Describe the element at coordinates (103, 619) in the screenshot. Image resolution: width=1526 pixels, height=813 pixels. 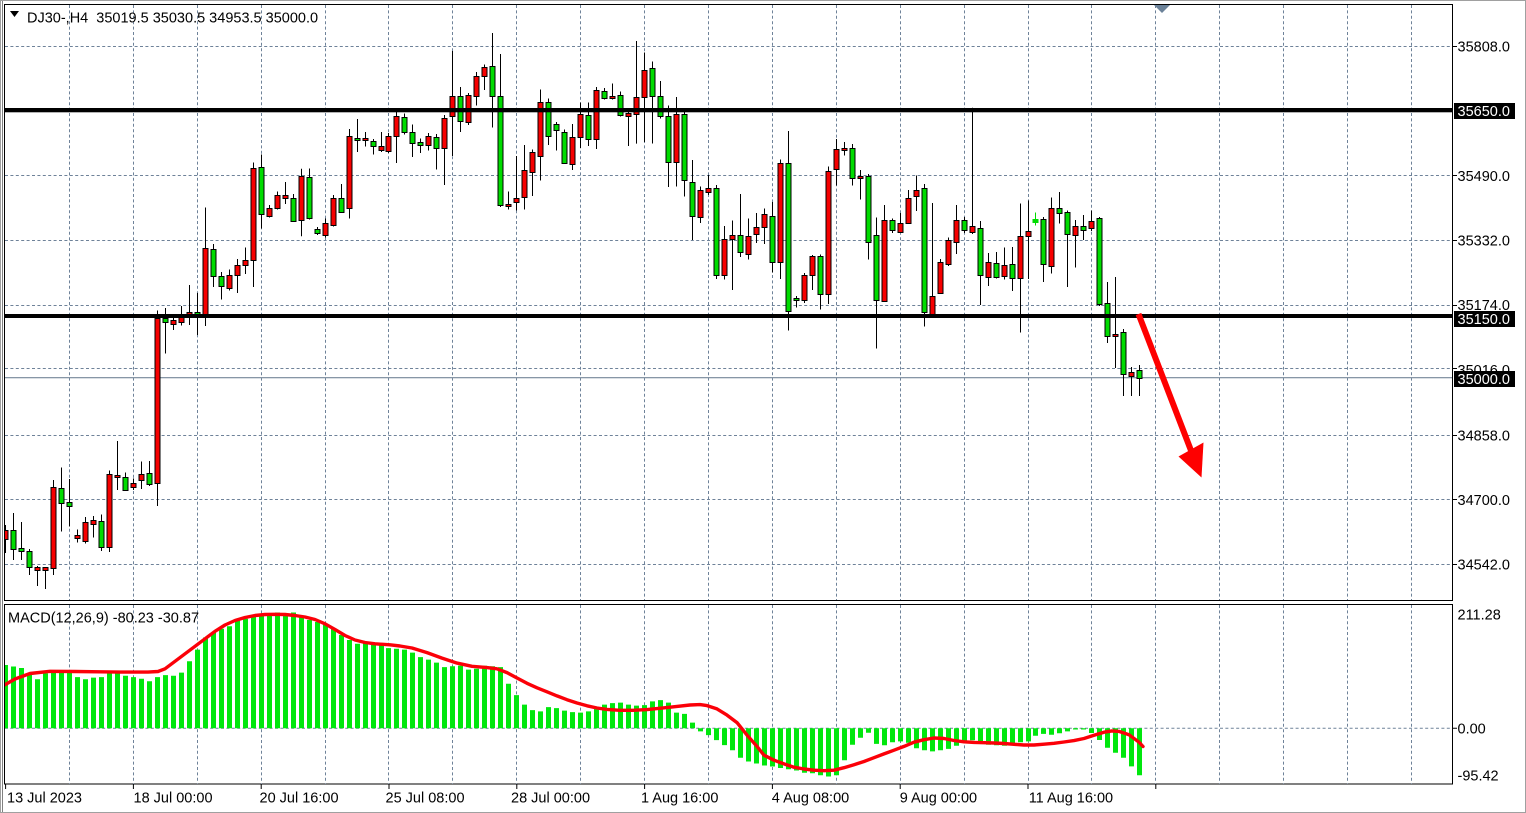
I see `svg-text: MACD(12,26,9) -80.23 -30.87` at that location.